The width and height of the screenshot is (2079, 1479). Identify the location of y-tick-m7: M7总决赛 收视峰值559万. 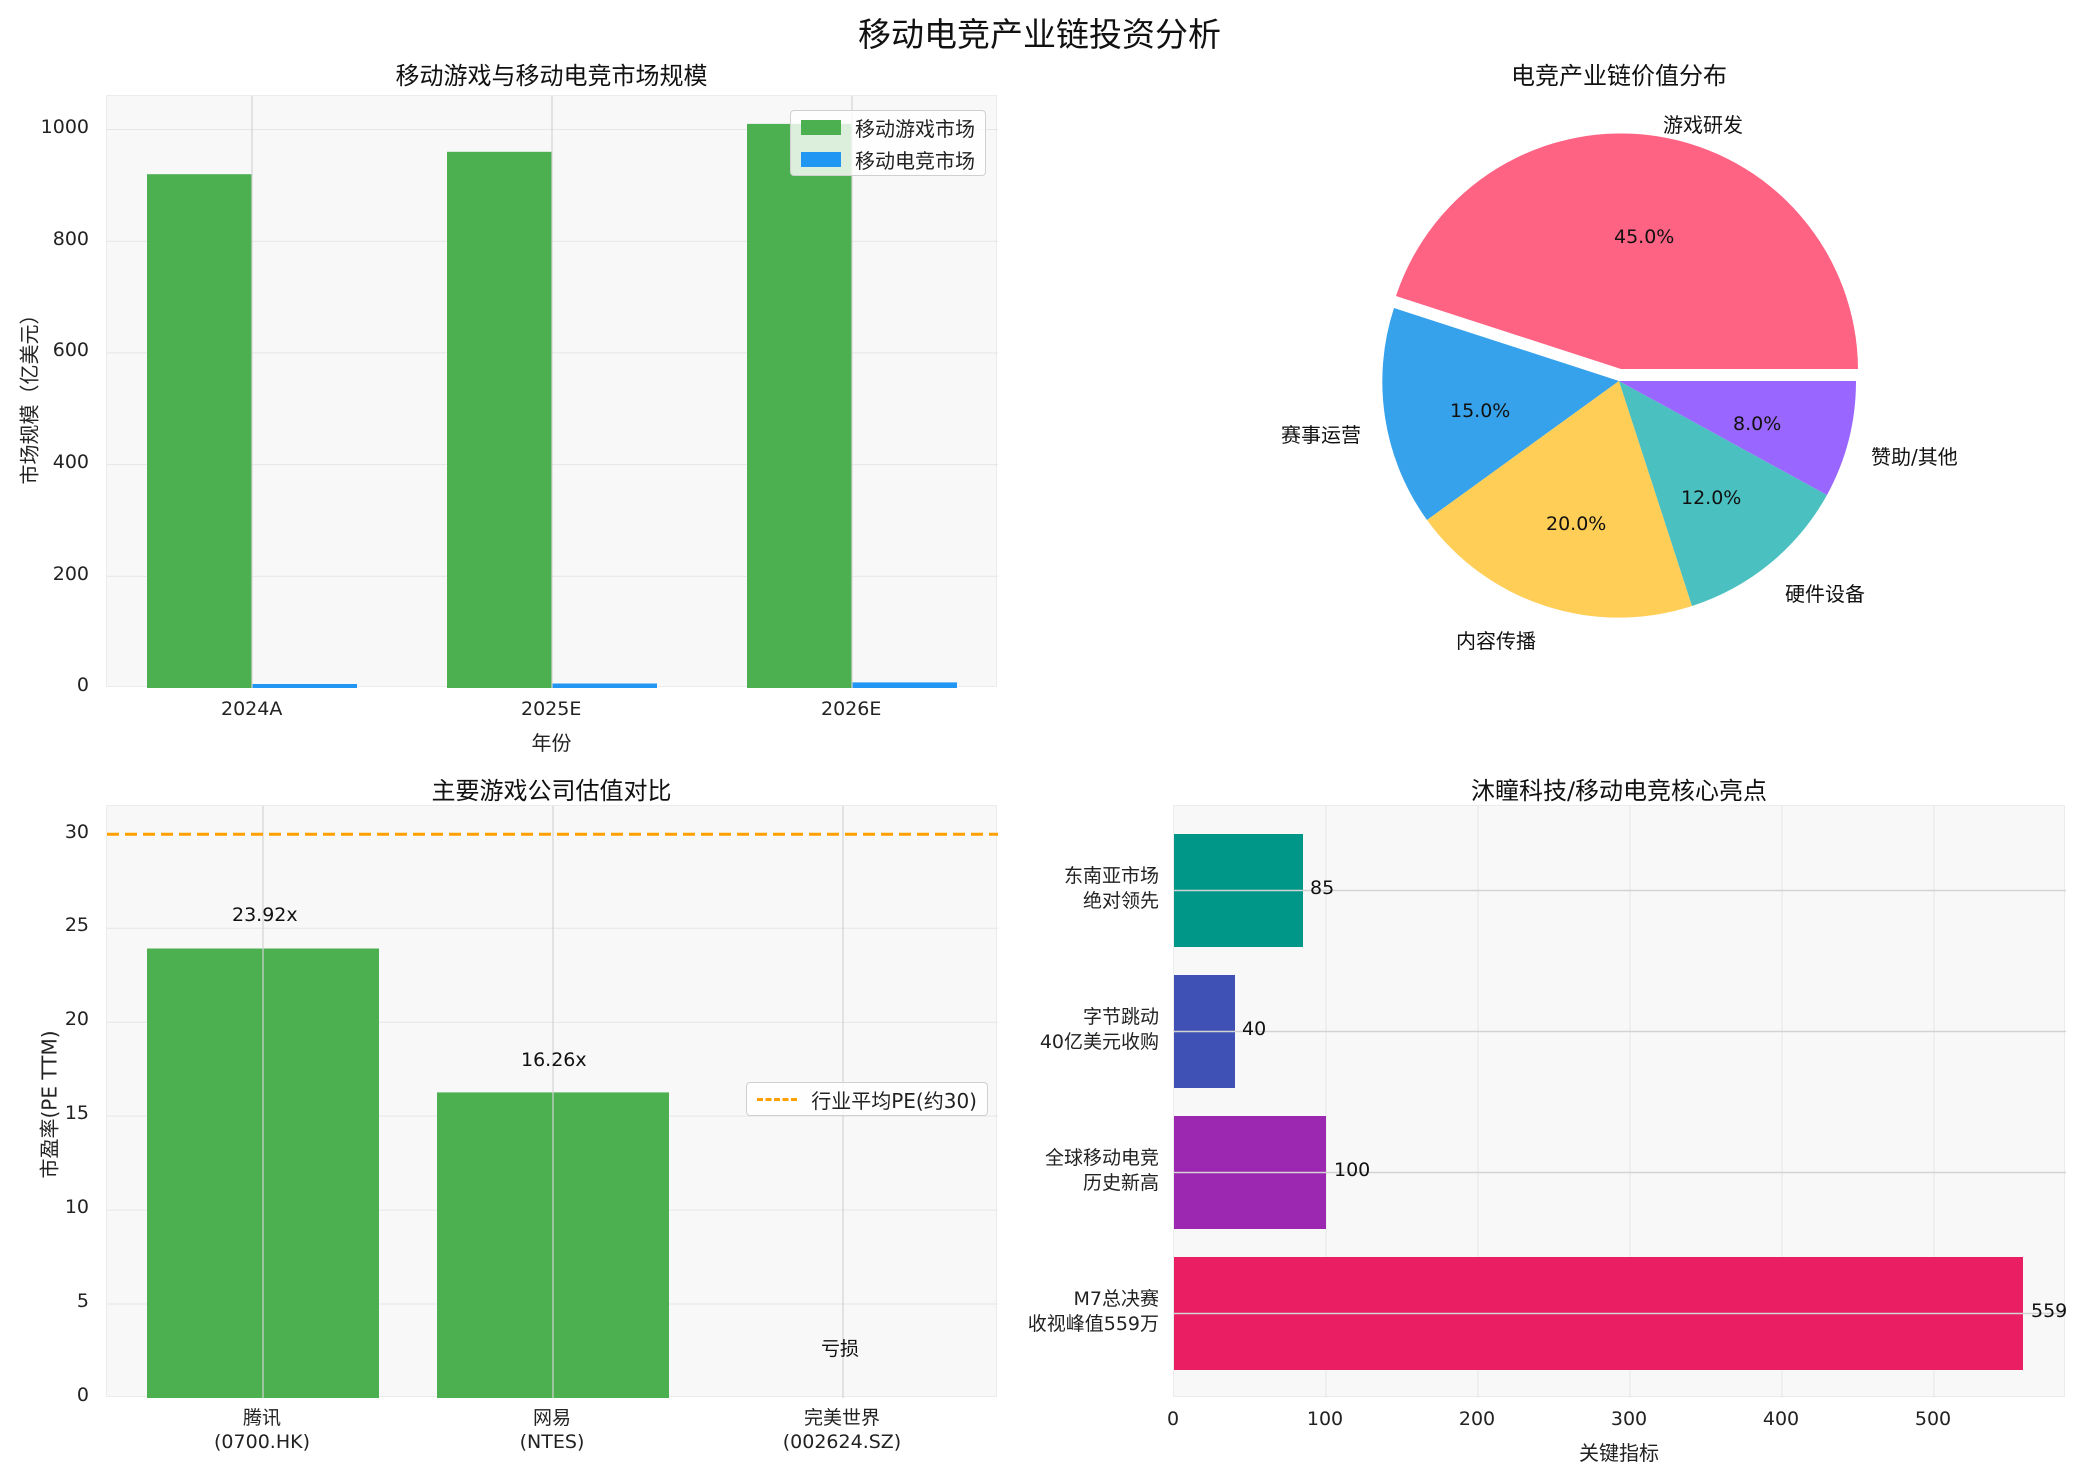
(1093, 1312).